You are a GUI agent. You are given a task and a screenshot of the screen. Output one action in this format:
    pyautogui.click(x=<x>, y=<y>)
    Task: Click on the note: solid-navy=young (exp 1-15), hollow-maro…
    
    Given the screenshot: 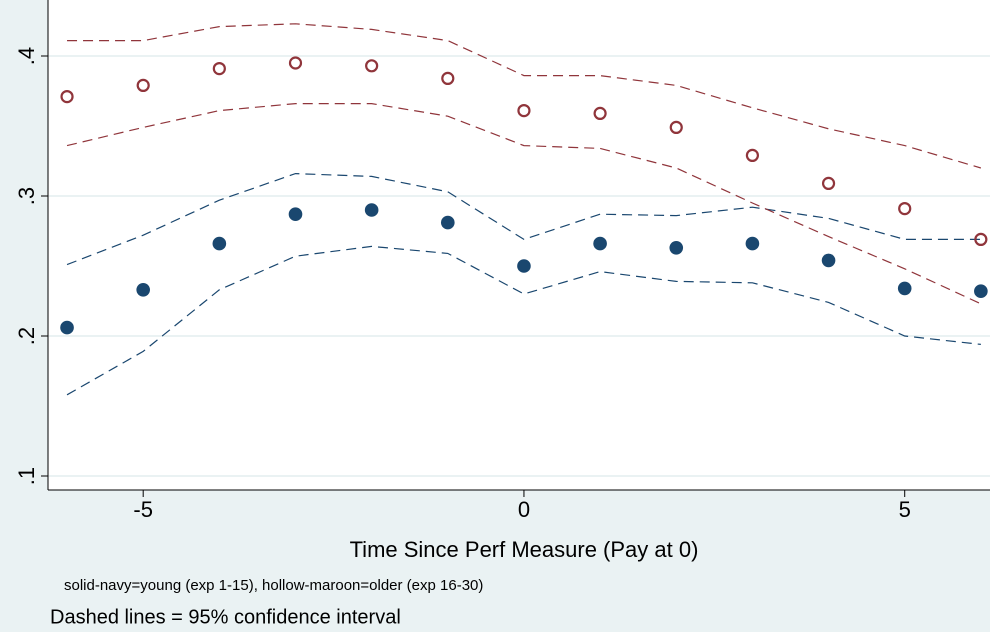 What is the action you would take?
    pyautogui.click(x=273, y=585)
    